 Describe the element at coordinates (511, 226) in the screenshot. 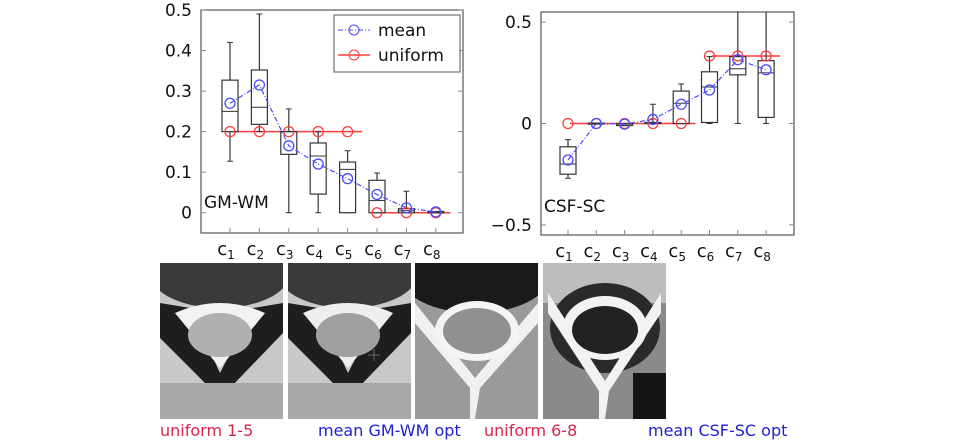

I see `y-tick-label: −0.5` at that location.